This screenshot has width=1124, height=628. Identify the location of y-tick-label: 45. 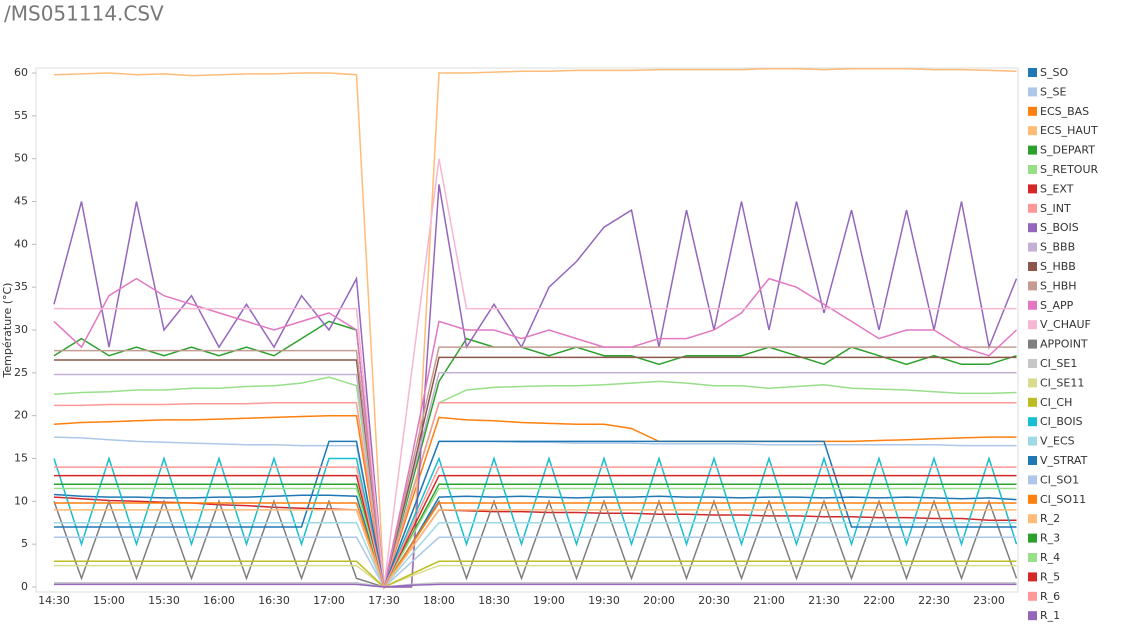
(21, 201).